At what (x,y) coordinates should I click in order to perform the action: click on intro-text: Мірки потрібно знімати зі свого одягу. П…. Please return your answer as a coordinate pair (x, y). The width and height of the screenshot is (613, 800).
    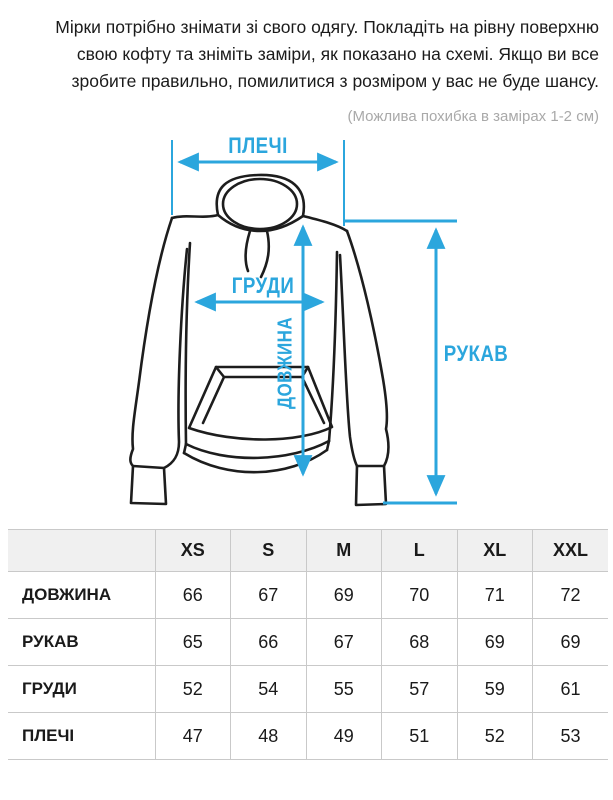
    Looking at the image, I should click on (327, 54).